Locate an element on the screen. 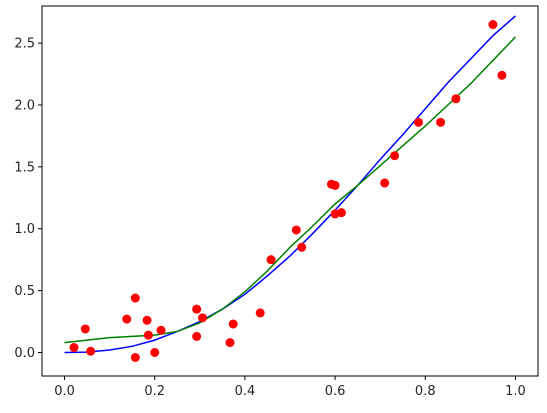 The width and height of the screenshot is (547, 413). x-tick-label: 0.4 is located at coordinates (245, 391).